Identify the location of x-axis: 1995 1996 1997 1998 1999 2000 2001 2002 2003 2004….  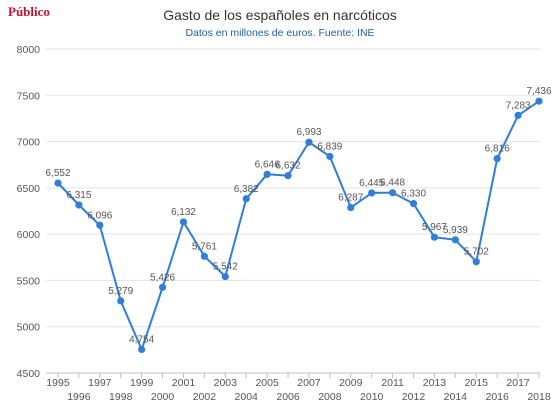
(298, 387).